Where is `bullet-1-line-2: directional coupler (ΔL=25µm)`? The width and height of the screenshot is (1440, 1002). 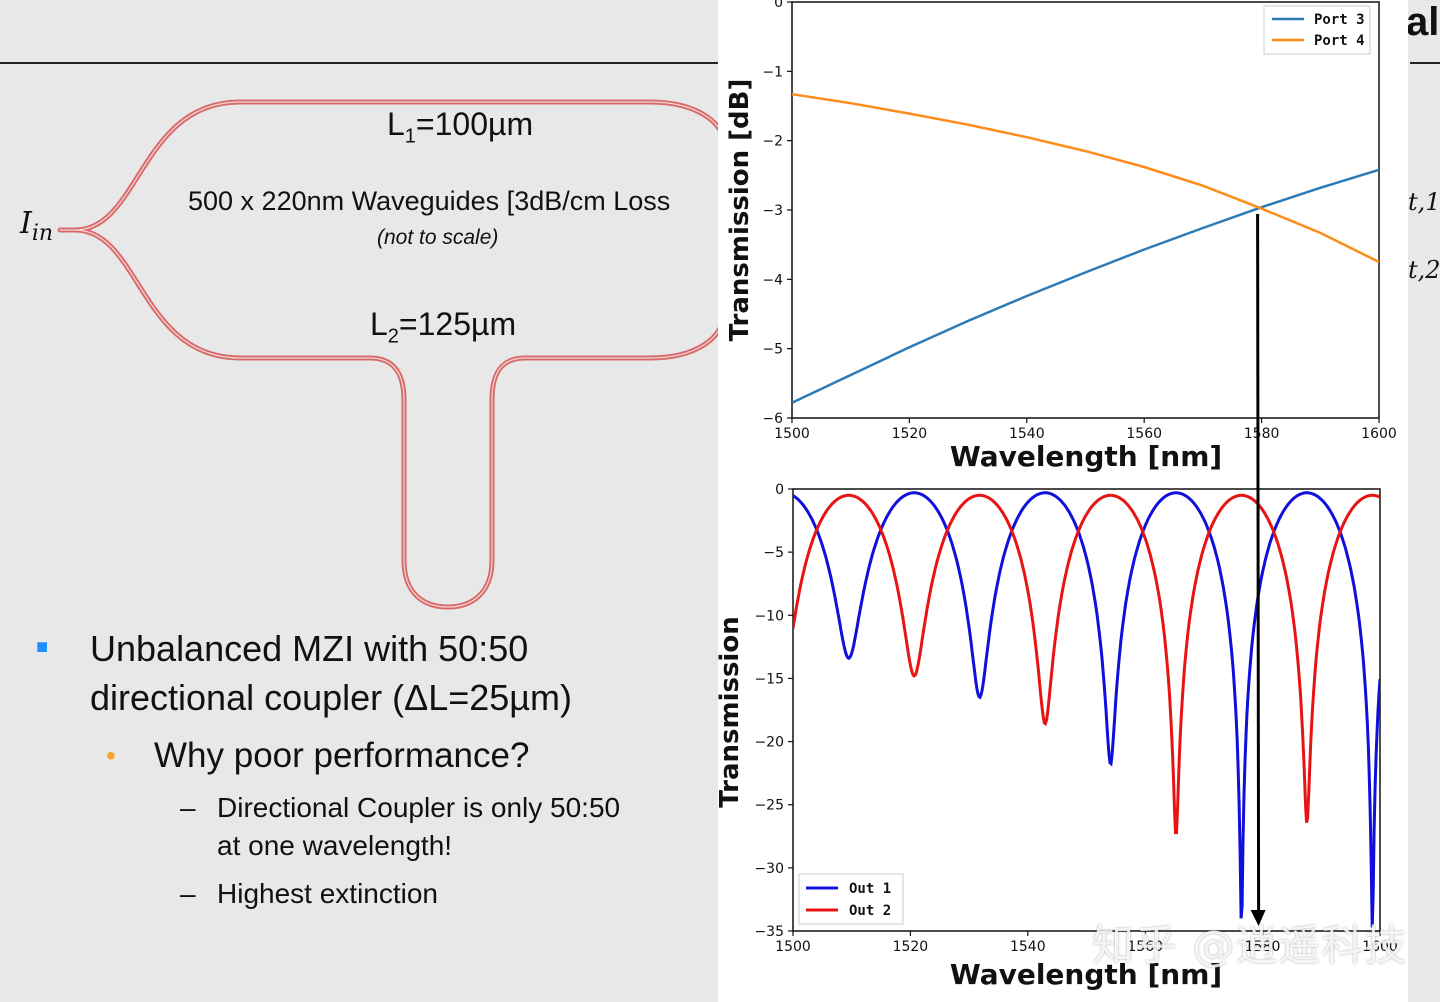 bullet-1-line-2: directional coupler (ΔL=25µm) is located at coordinates (331, 697).